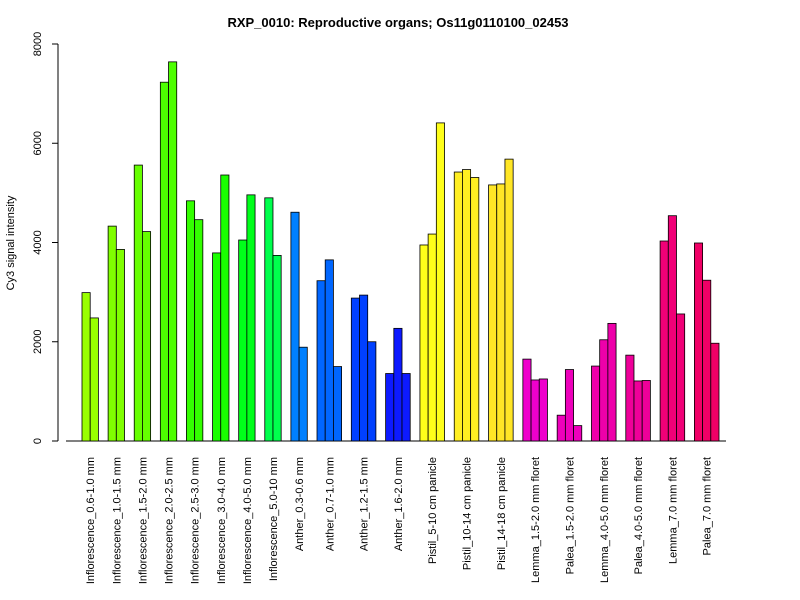  Describe the element at coordinates (170, 520) in the screenshot. I see `category-label: Inflorescence_2.0-2.5 mm` at that location.